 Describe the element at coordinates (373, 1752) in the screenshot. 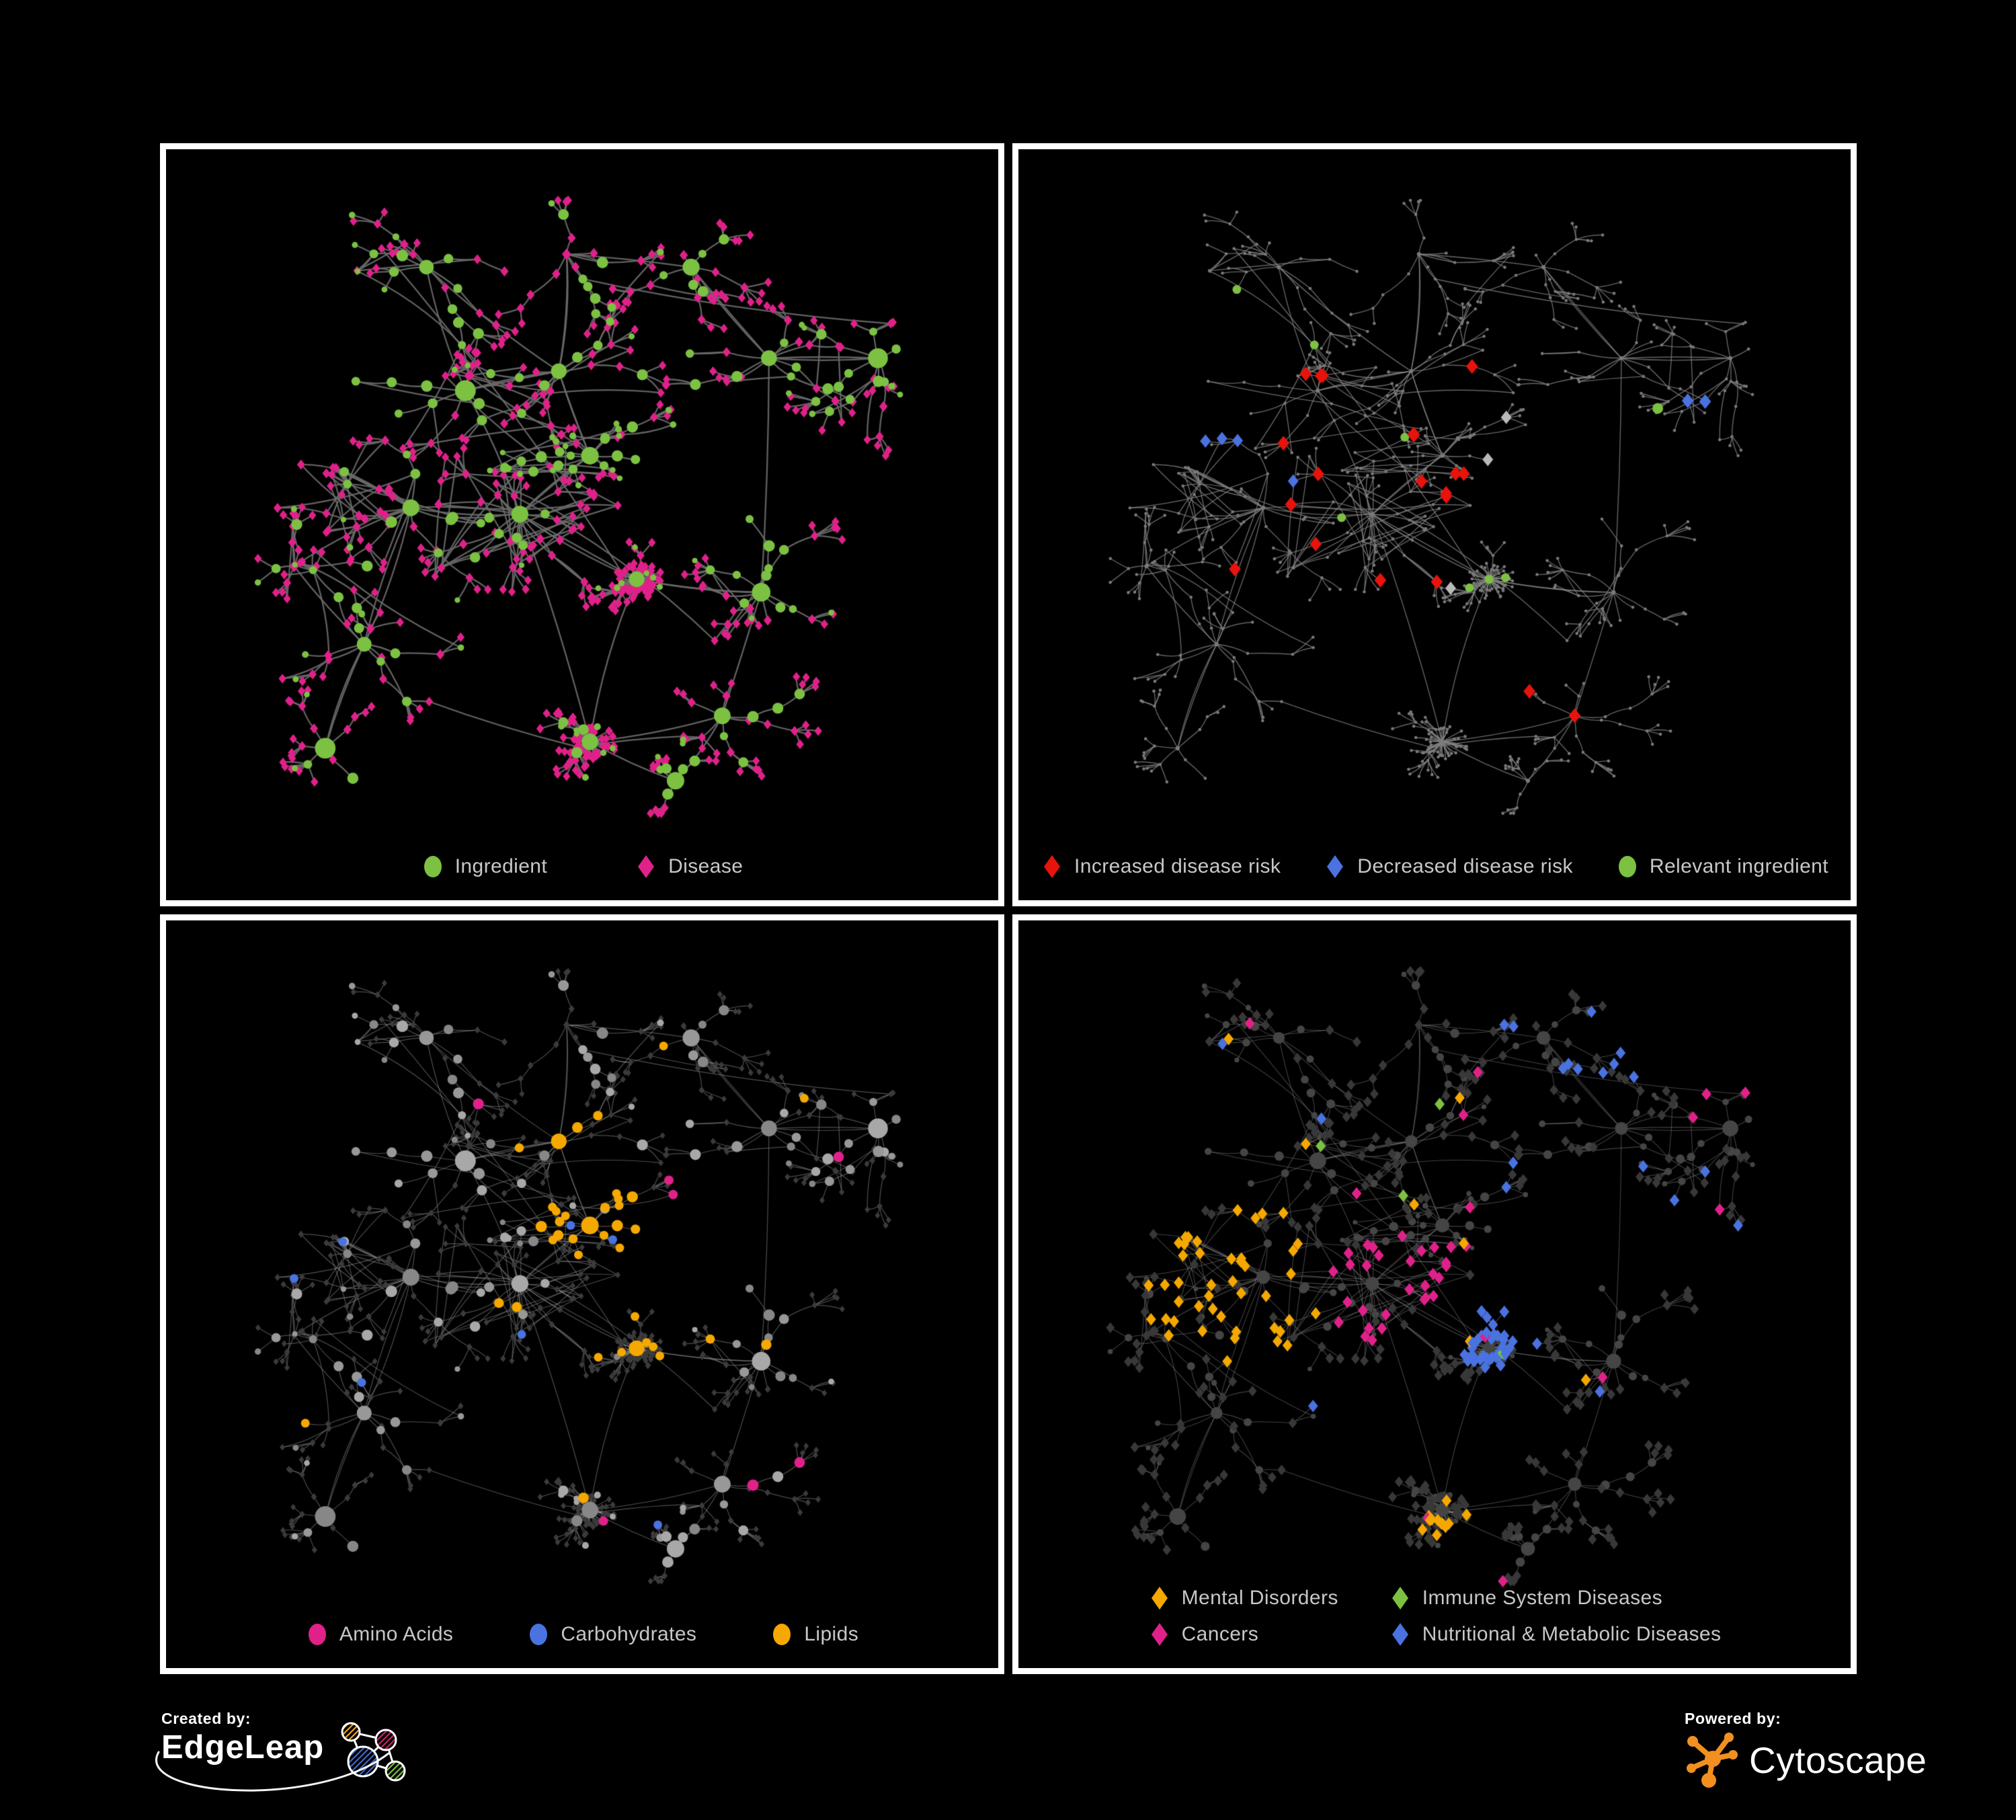

I see `edgeleap-logo-mark` at that location.